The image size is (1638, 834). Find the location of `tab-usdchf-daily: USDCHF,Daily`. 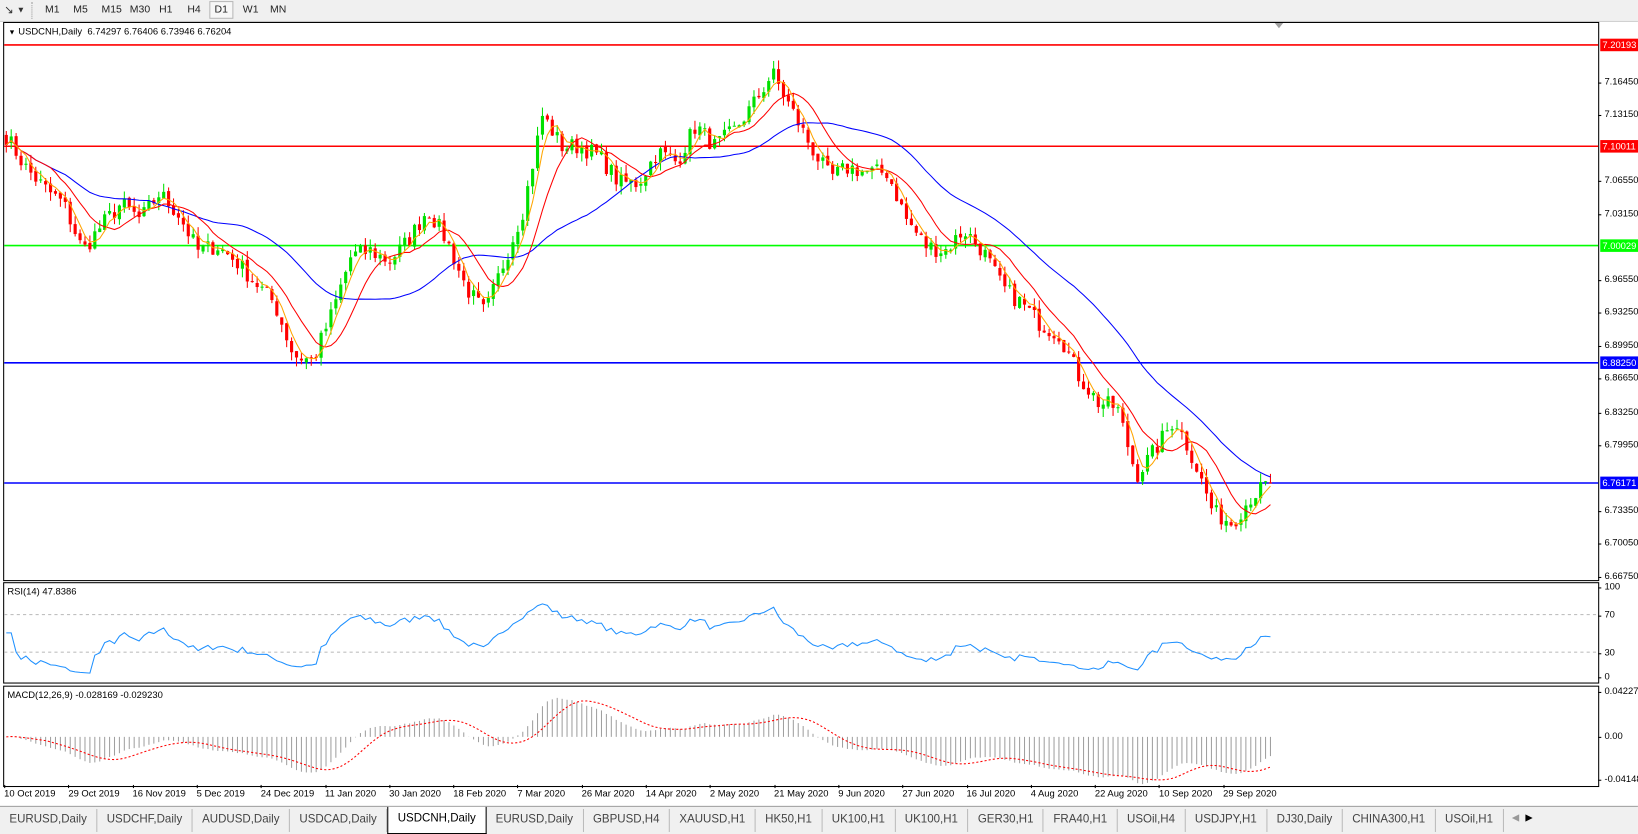

tab-usdchf-daily: USDCHF,Daily is located at coordinates (145, 820).